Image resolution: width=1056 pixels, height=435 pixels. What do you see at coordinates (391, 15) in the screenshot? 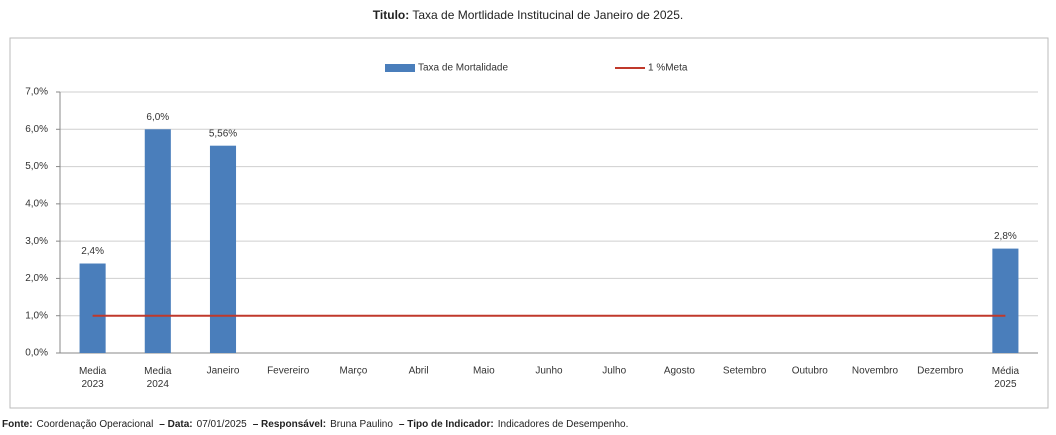
I see `title-label: Titulo:` at bounding box center [391, 15].